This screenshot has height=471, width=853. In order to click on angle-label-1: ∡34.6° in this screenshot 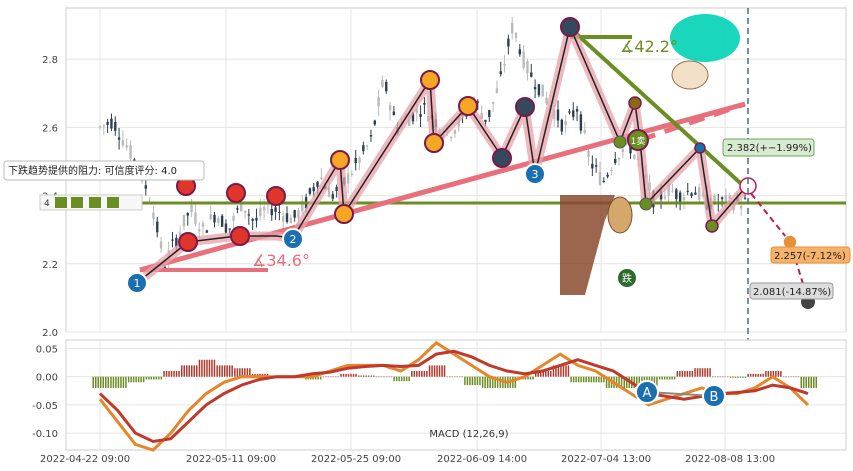, I will do `click(281, 260)`.